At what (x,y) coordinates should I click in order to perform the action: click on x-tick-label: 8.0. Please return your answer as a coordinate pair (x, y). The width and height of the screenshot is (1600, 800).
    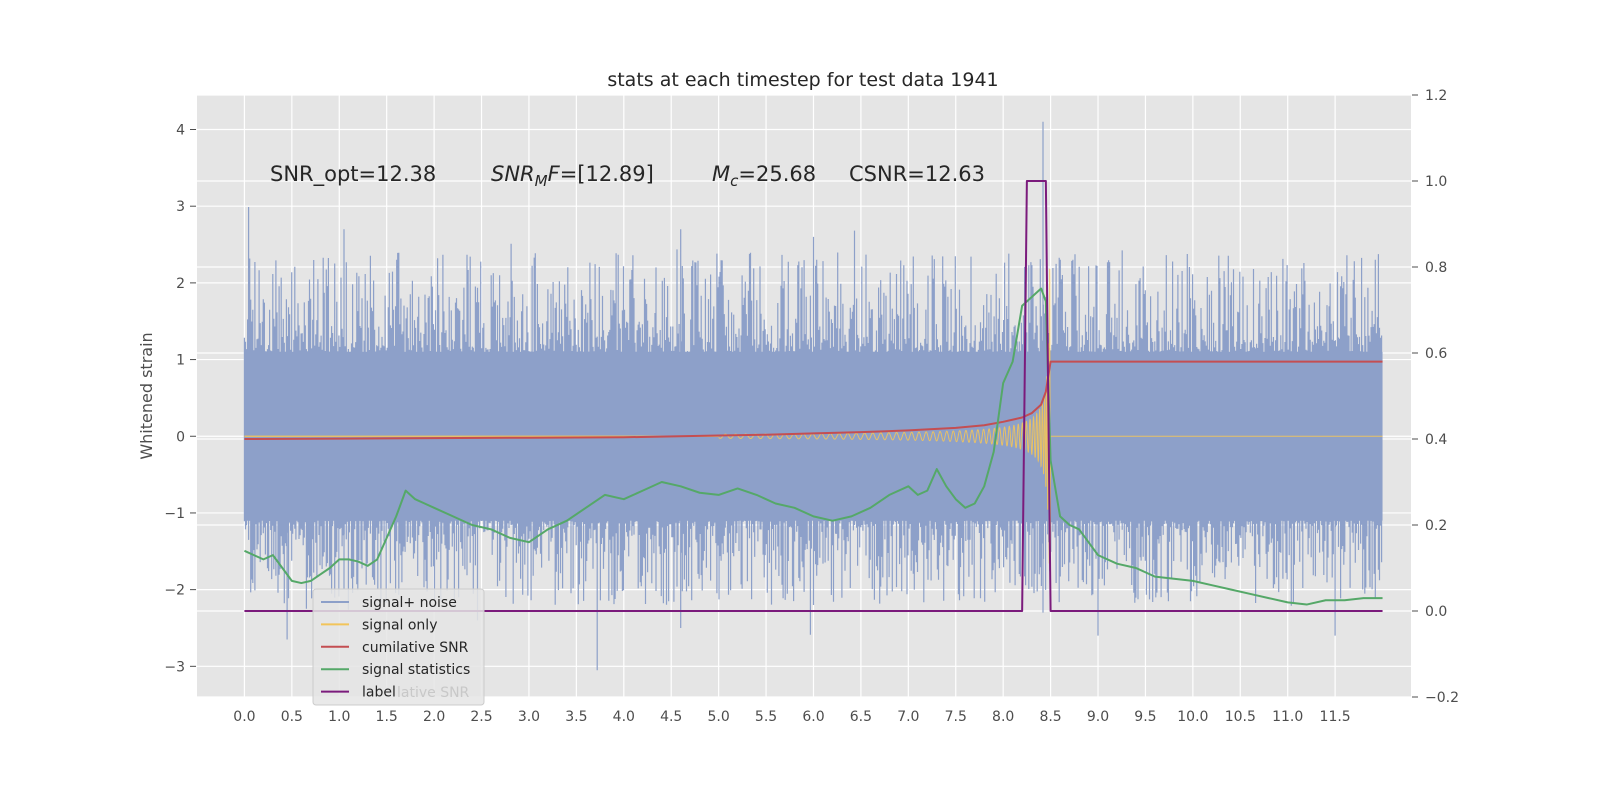
    Looking at the image, I should click on (1003, 717).